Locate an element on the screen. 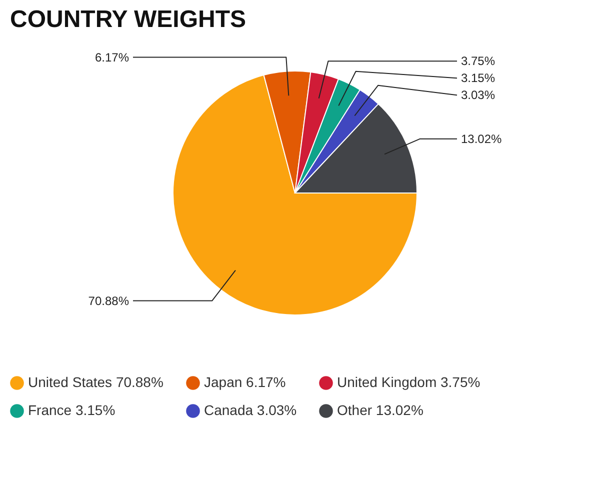  data-label: 3.75% is located at coordinates (478, 61).